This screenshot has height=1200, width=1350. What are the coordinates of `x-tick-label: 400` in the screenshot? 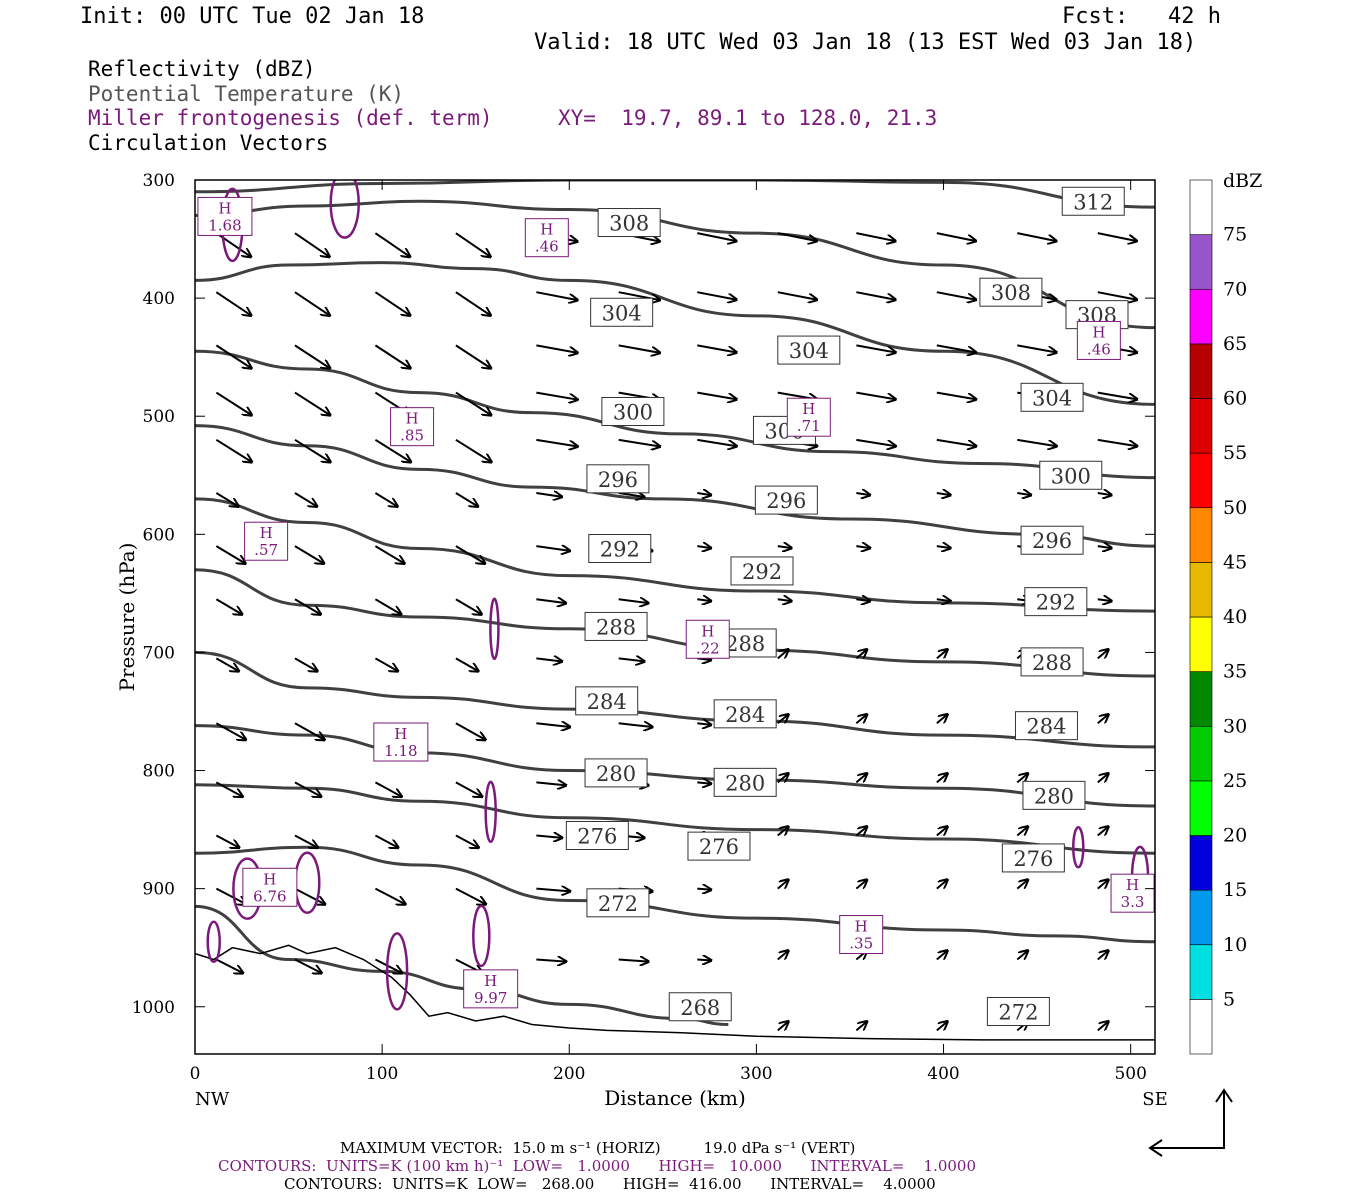 It's located at (943, 1074).